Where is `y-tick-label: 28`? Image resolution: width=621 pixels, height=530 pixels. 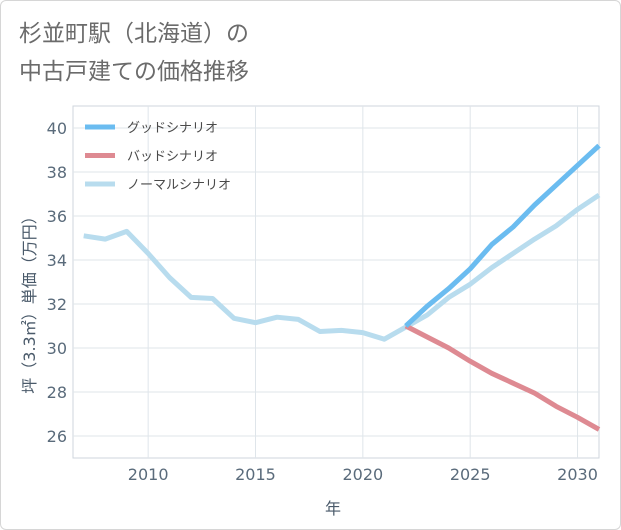
y-tick-label: 28 is located at coordinates (57, 392).